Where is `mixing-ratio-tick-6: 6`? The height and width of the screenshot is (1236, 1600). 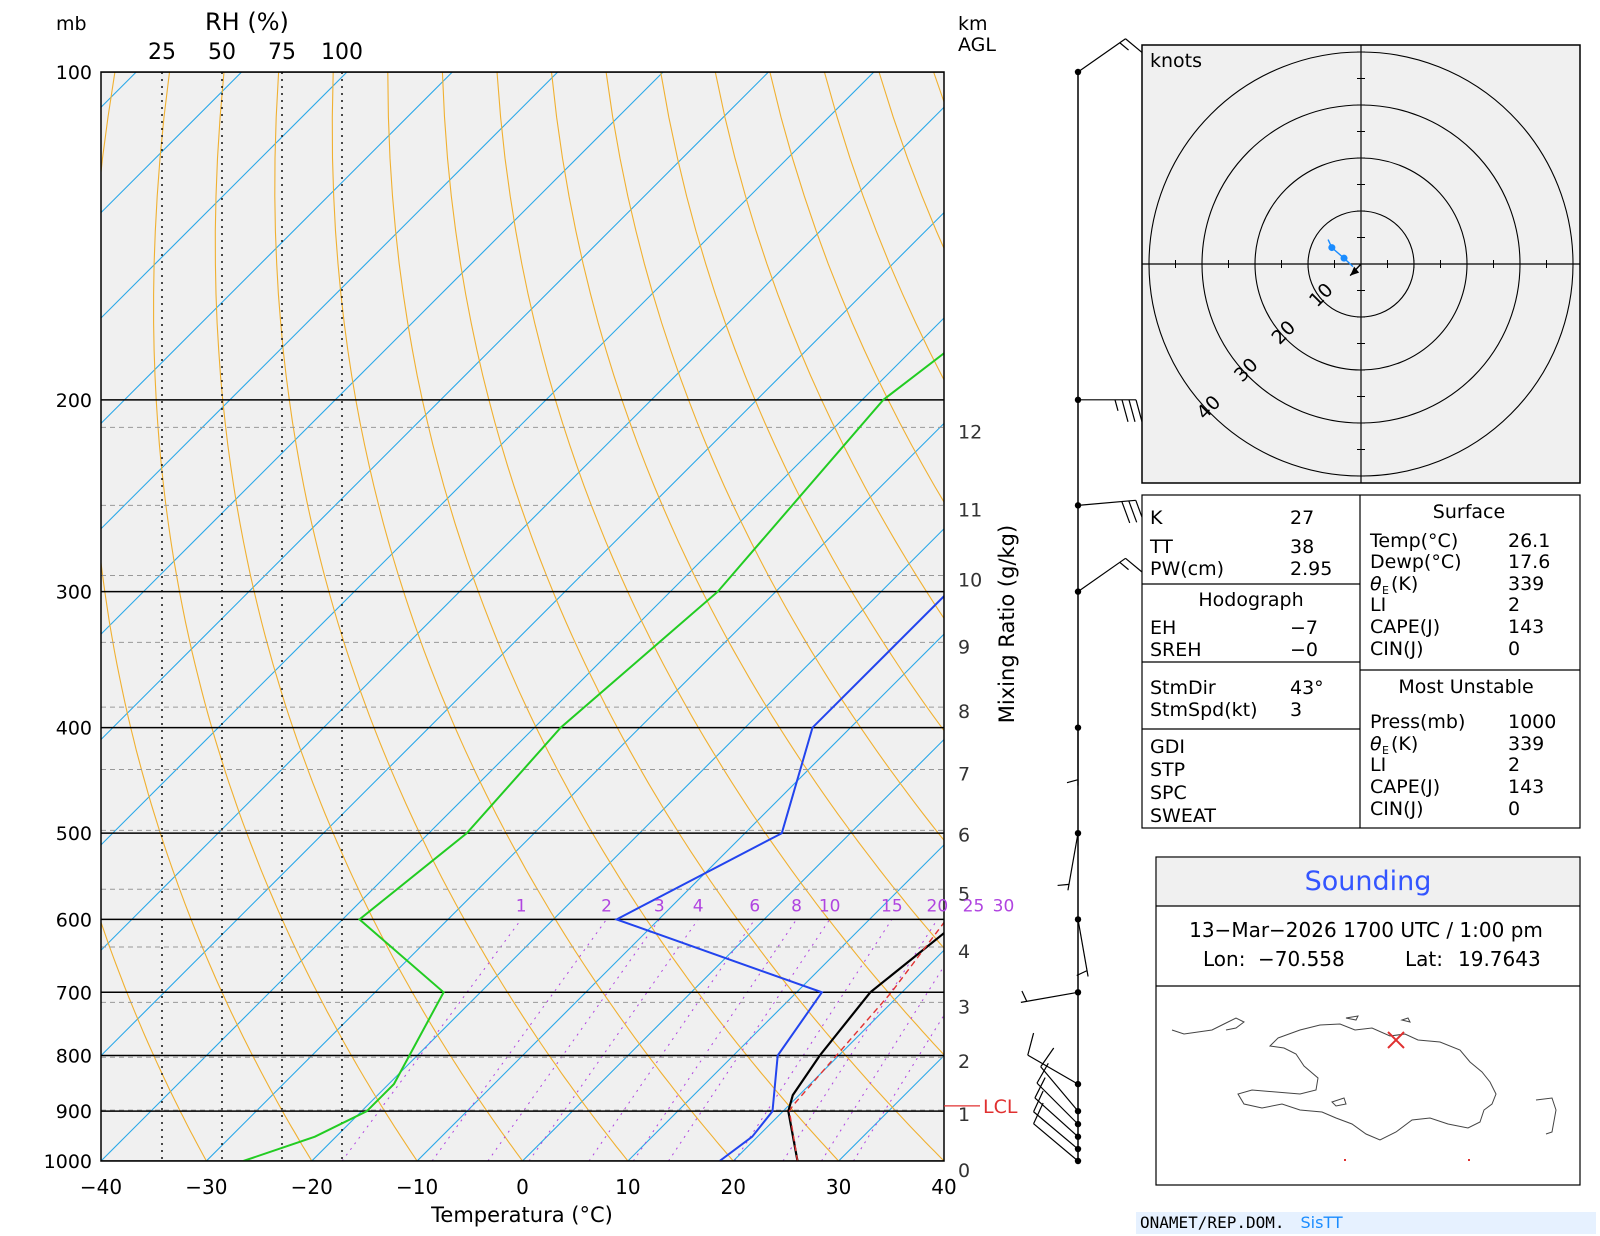 mixing-ratio-tick-6: 6 is located at coordinates (754, 906).